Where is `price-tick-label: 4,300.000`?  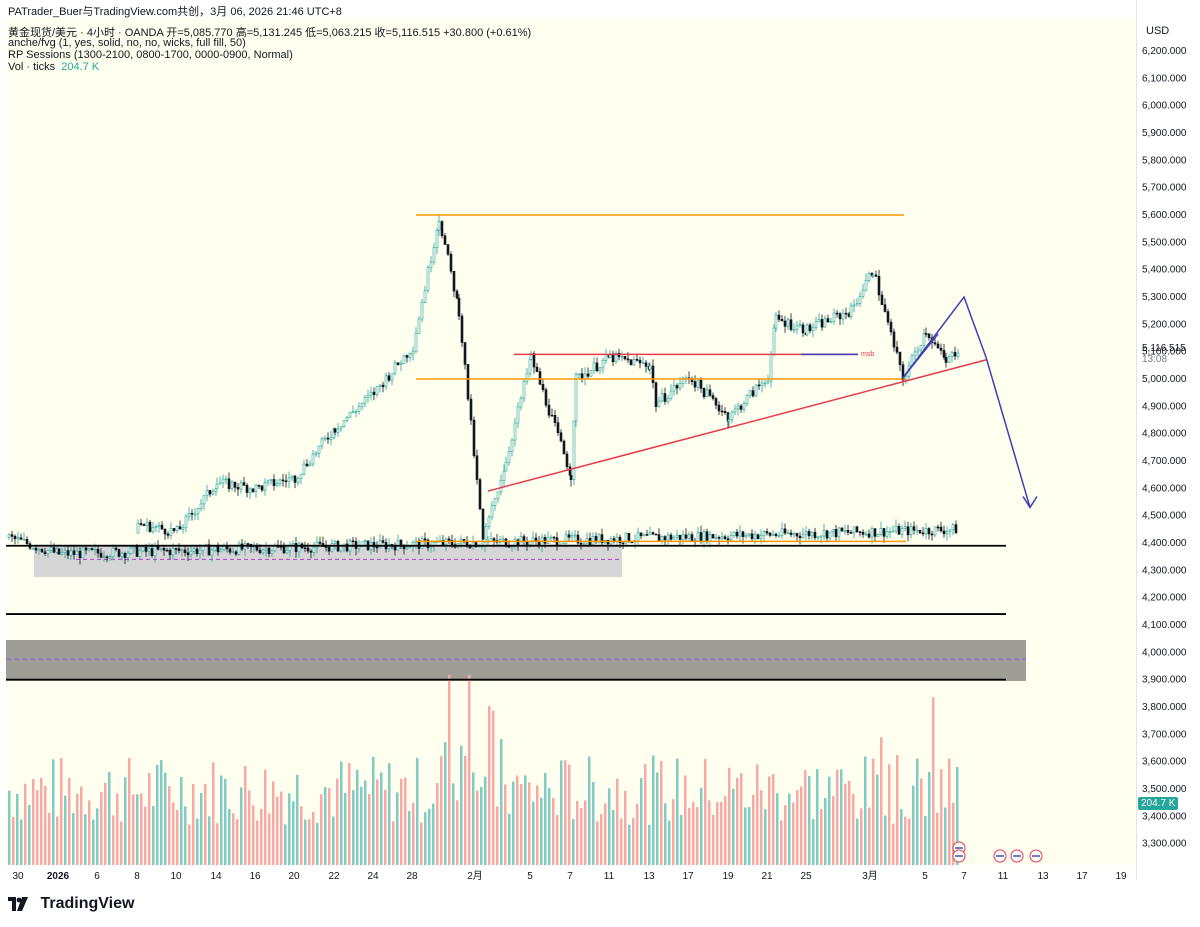 price-tick-label: 4,300.000 is located at coordinates (1164, 570).